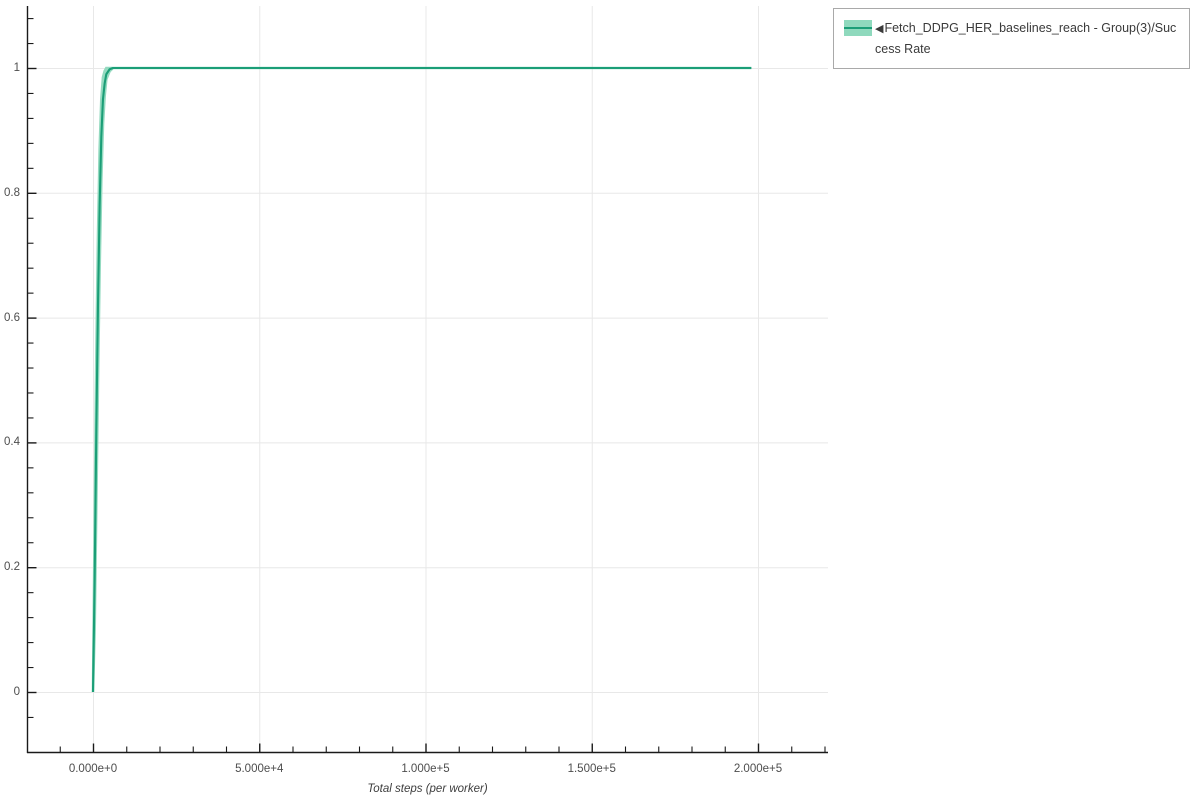  I want to click on y-tick-label: 1, so click(16, 68).